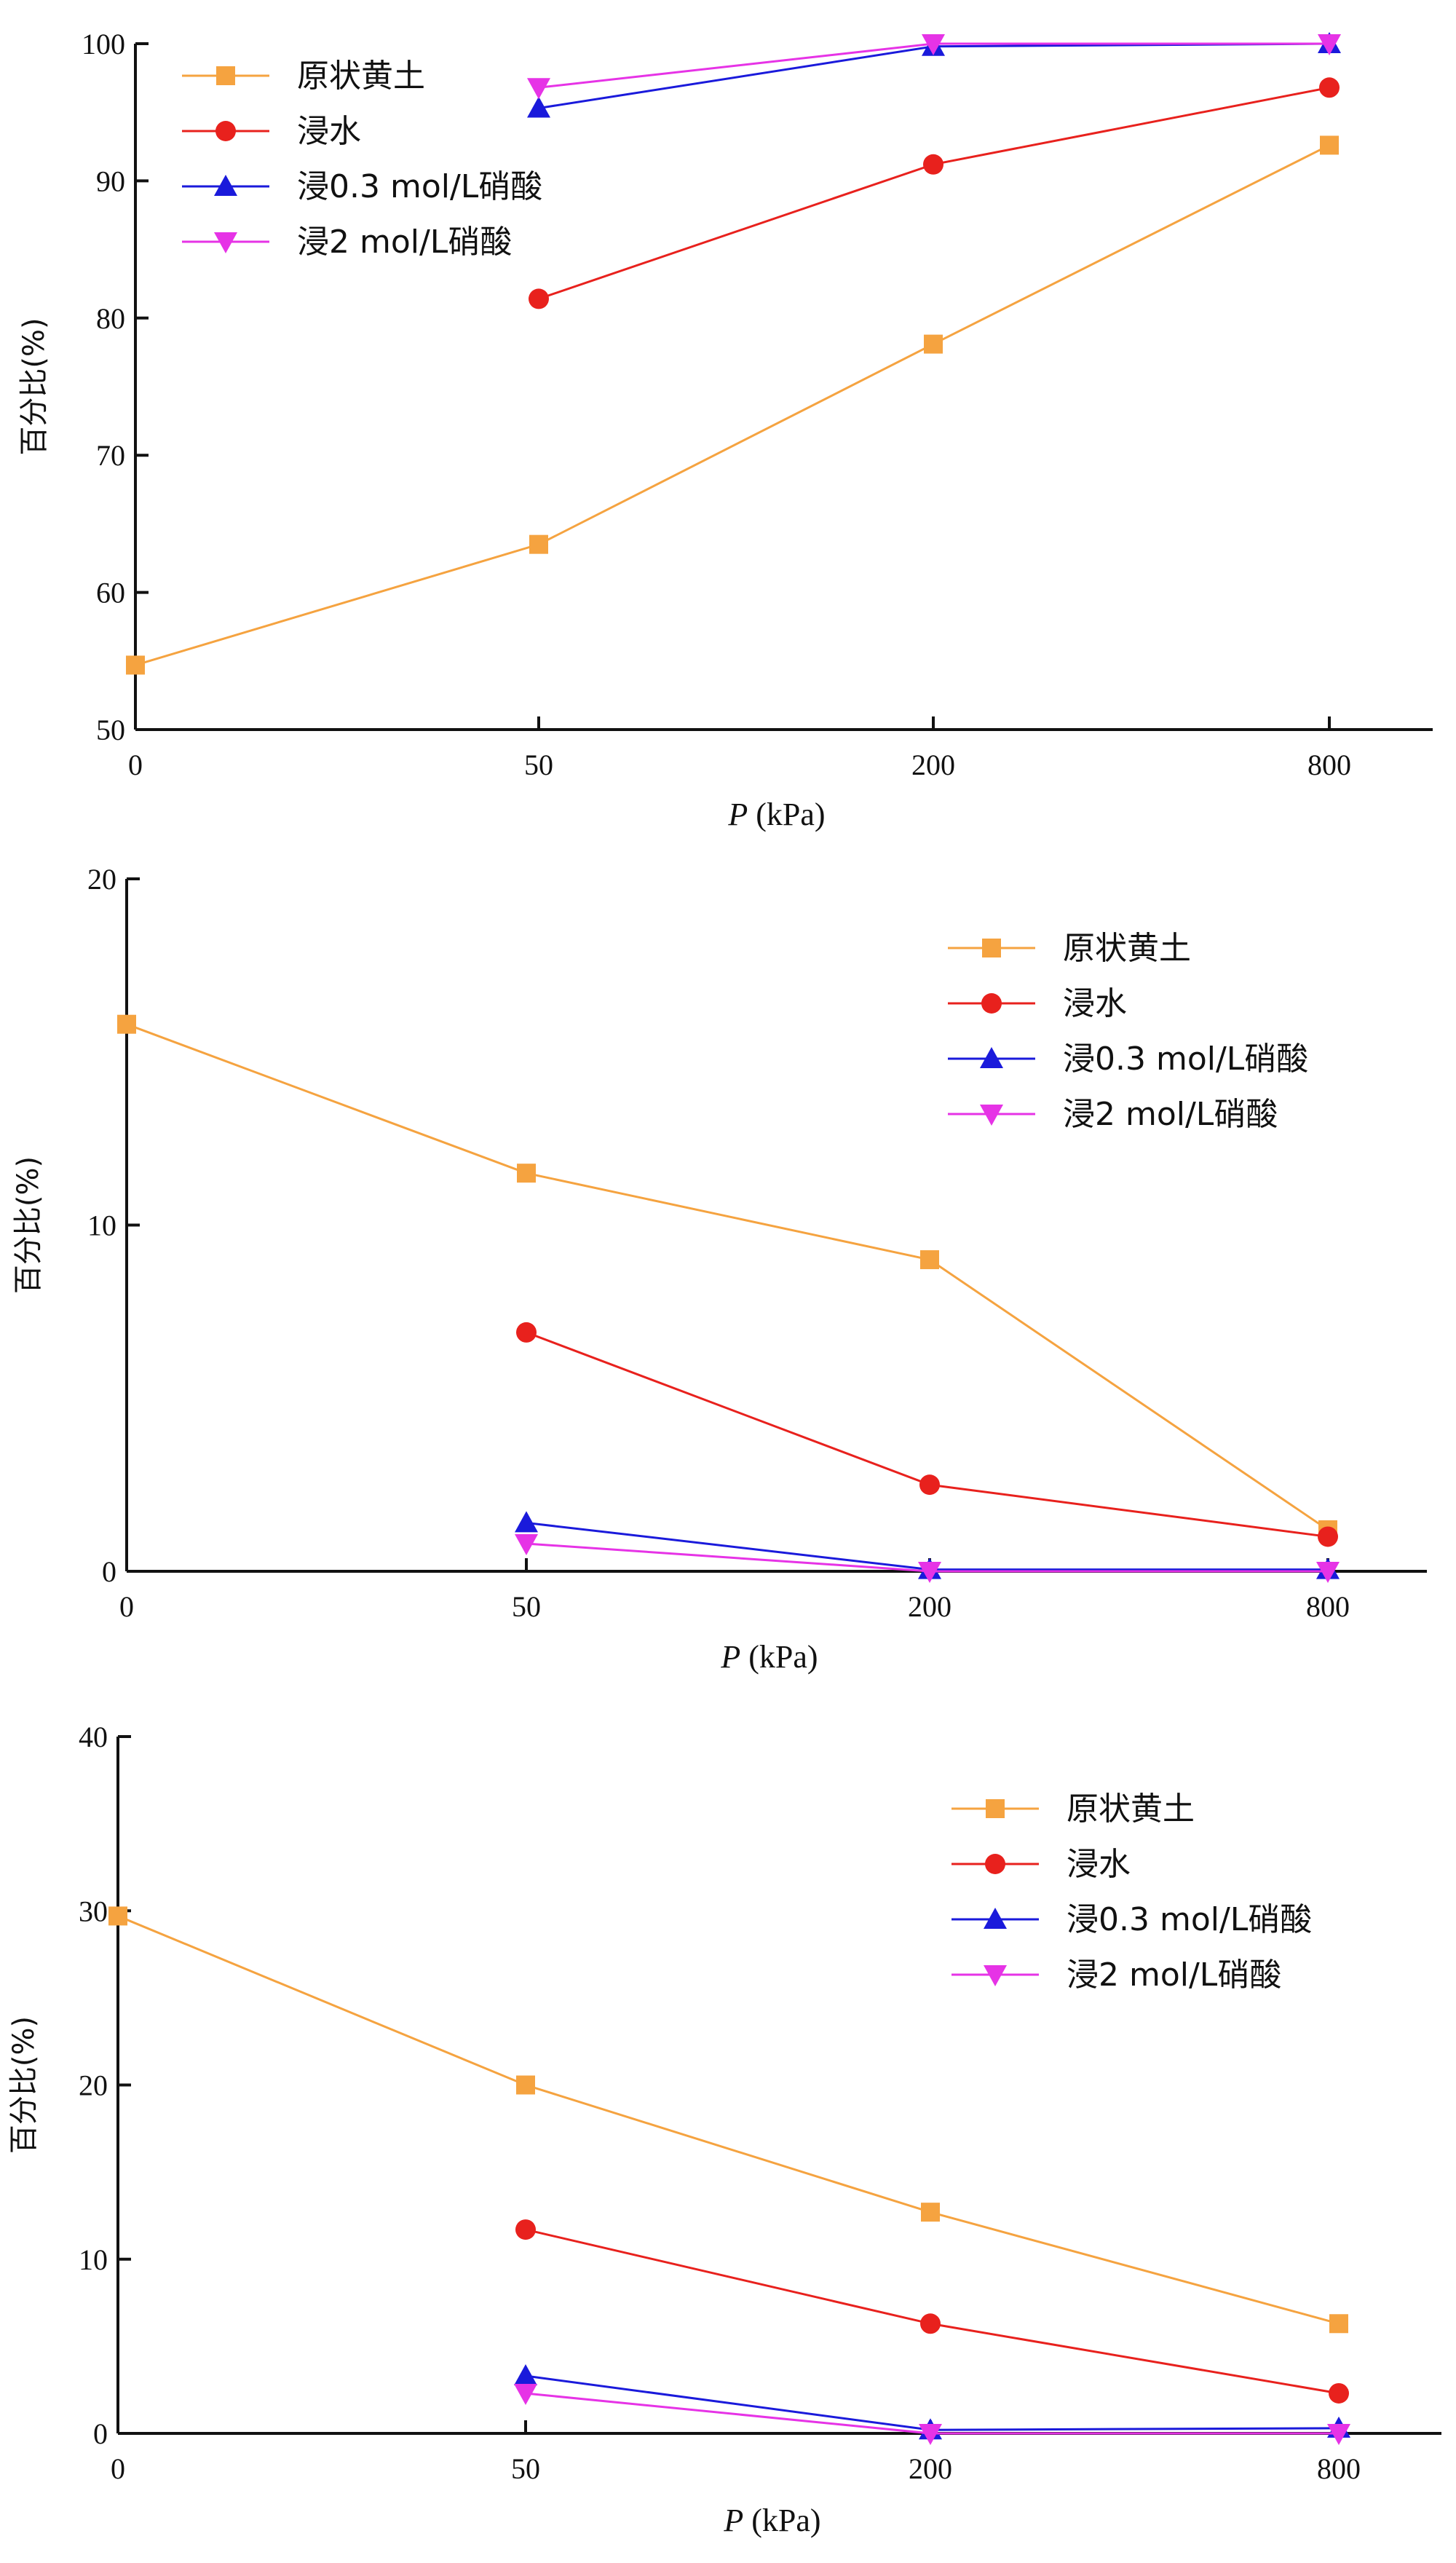 The width and height of the screenshot is (1456, 2563). What do you see at coordinates (110, 730) in the screenshot?
I see `y-tick-label: 50` at bounding box center [110, 730].